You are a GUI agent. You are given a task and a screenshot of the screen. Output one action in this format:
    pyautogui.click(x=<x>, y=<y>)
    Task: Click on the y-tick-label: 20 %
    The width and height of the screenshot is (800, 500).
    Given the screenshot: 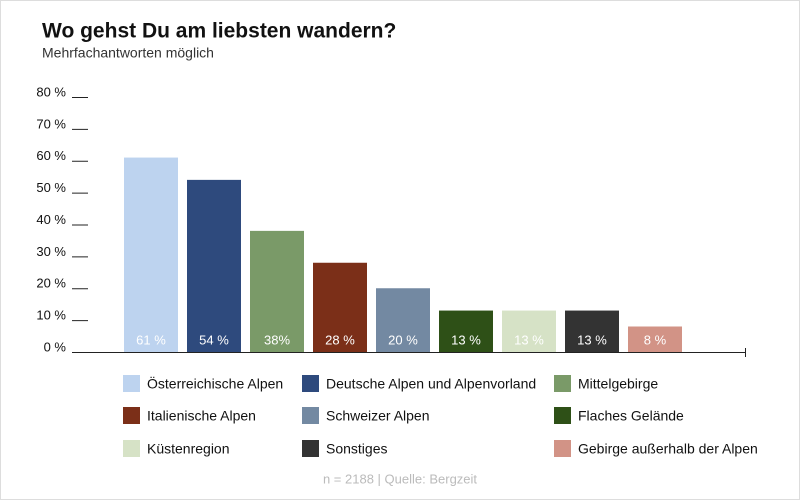 What is the action you would take?
    pyautogui.click(x=51, y=283)
    